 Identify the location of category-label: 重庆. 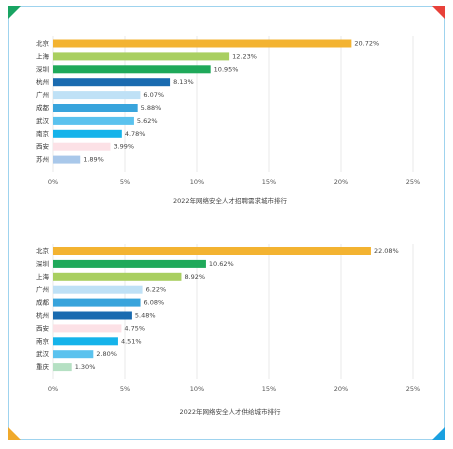
(43, 366).